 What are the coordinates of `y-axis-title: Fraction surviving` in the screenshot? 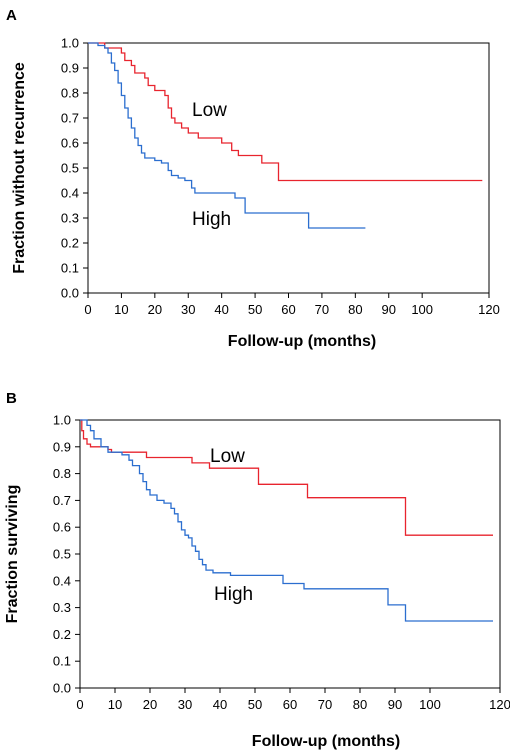 It's located at (12, 554).